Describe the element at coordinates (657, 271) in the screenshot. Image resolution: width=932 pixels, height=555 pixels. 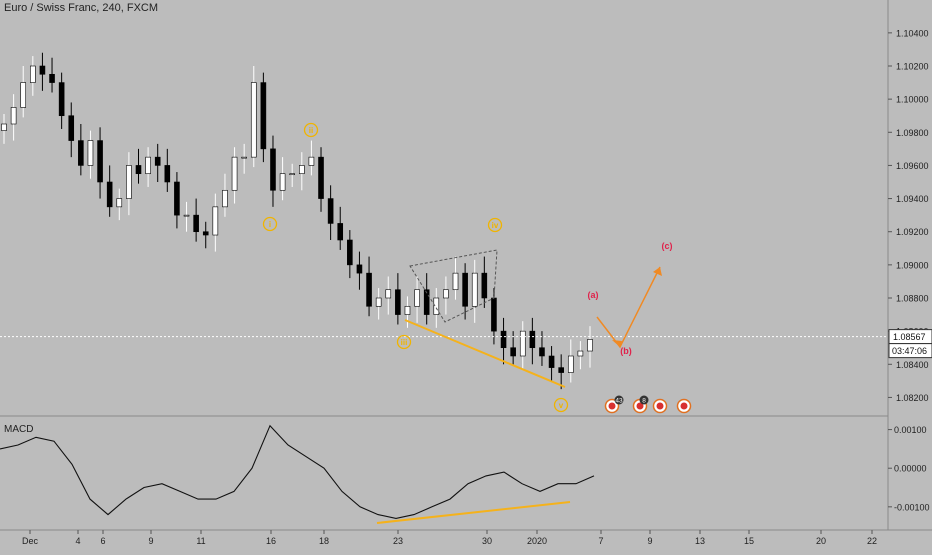
I see `projection-arrow-c` at that location.